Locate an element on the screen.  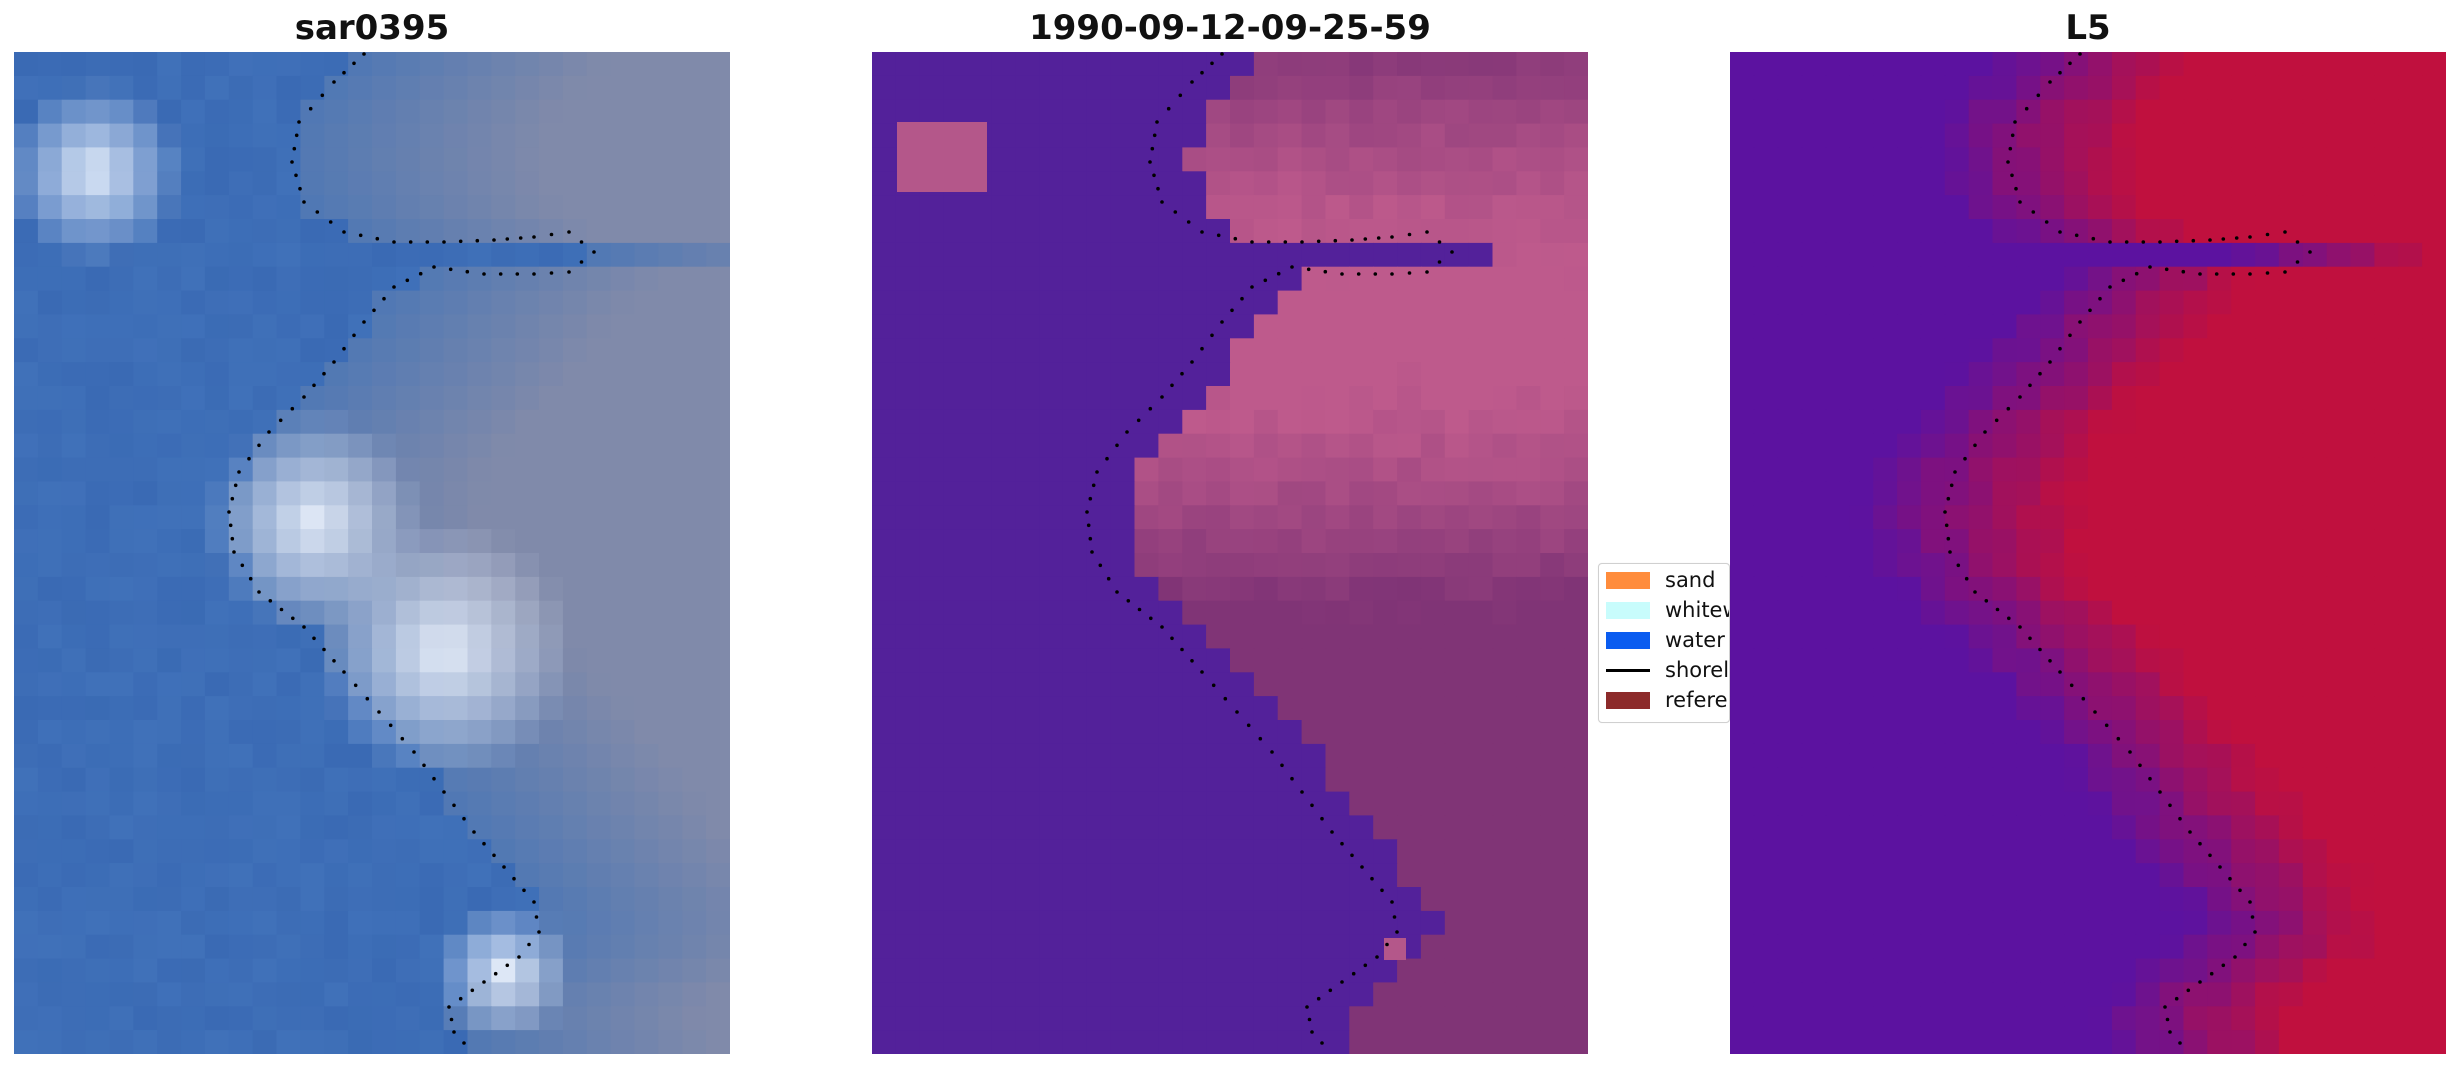
legend-label-reference: referer is located at coordinates (1697, 700).